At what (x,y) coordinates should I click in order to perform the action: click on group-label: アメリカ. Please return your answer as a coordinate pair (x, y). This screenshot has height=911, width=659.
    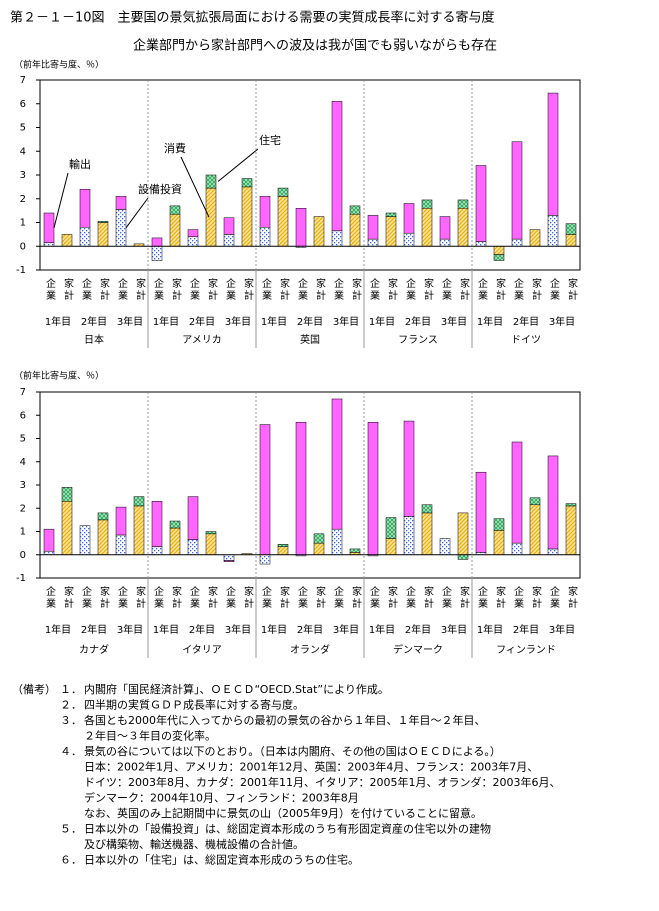
    Looking at the image, I should click on (202, 340).